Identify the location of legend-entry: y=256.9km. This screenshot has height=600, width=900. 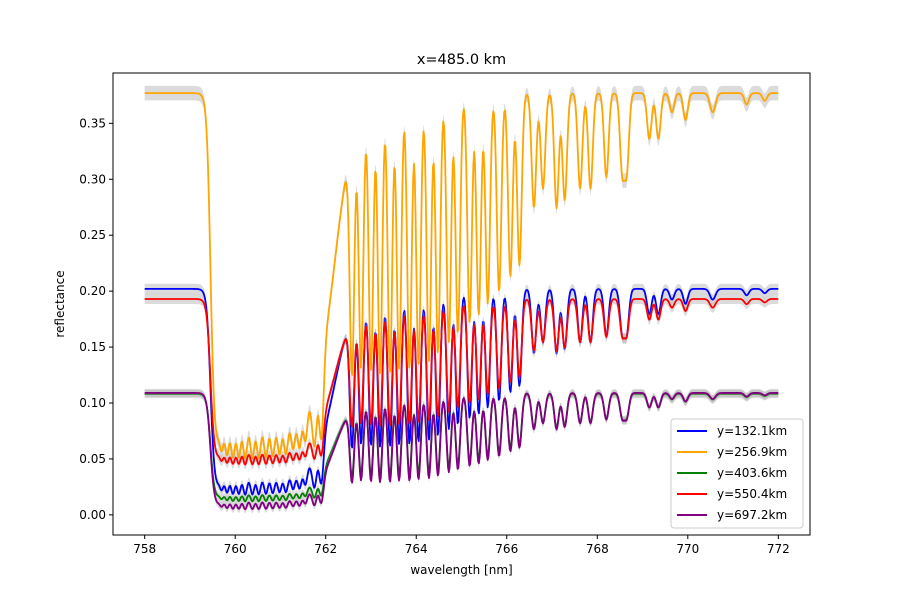
(752, 452).